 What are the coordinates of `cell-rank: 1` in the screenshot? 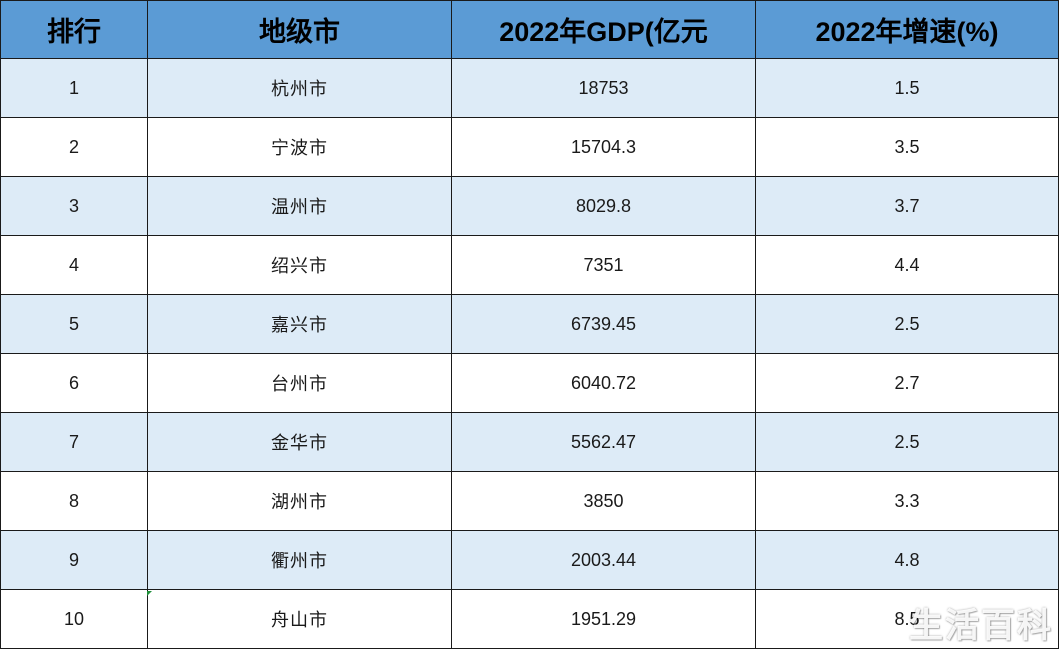 It's located at (74, 88).